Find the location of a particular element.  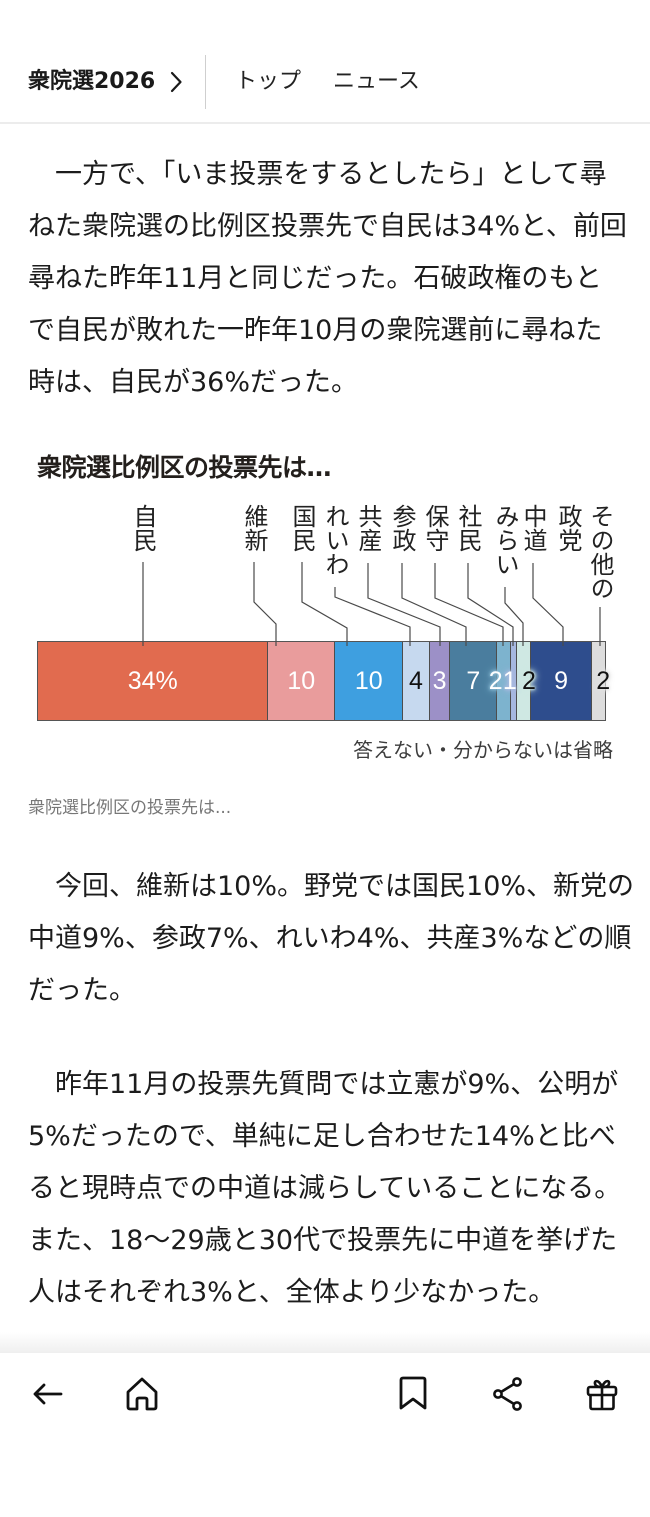

bar-value-label: 3 is located at coordinates (439, 681).